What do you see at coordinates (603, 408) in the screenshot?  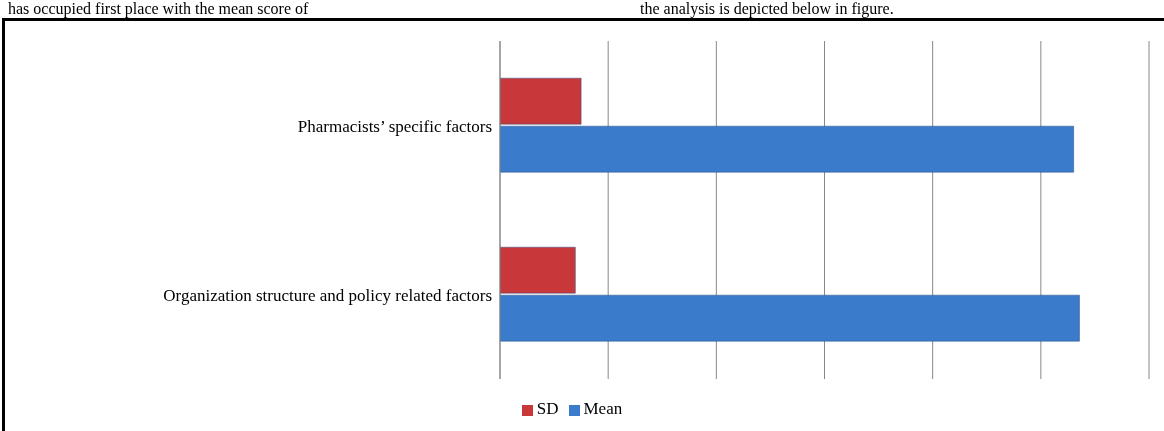 I see `legend-label: Mean` at bounding box center [603, 408].